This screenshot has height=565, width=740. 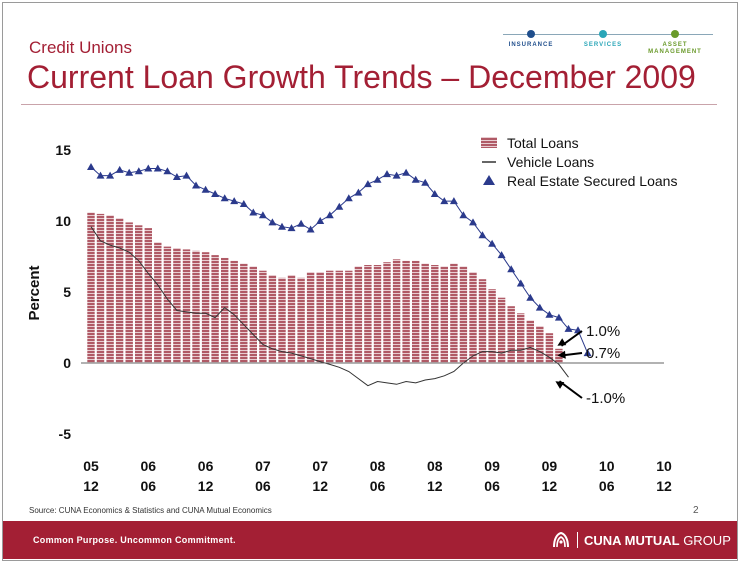 What do you see at coordinates (603, 331) in the screenshot?
I see `annotation-label: 1.0%` at bounding box center [603, 331].